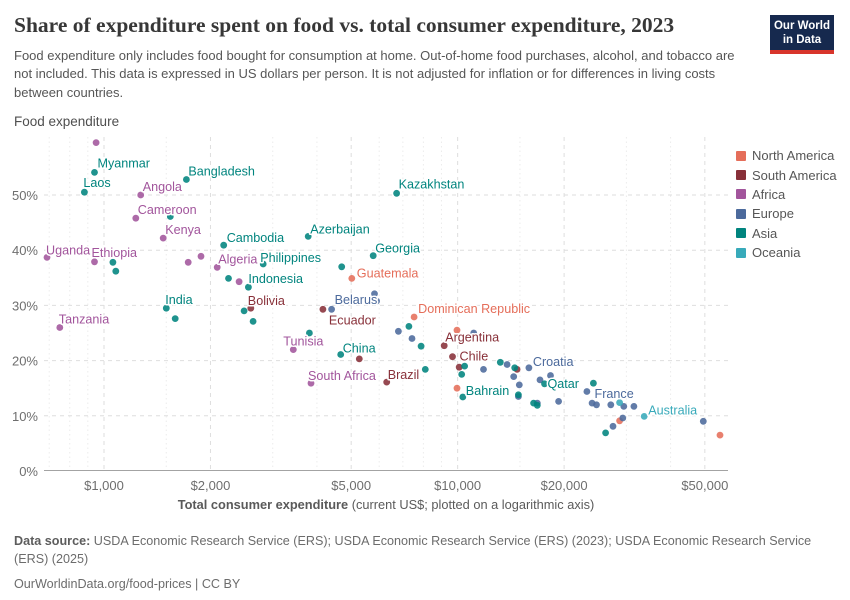 This screenshot has width=850, height=600. Describe the element at coordinates (60, 327) in the screenshot. I see `data-point-tanzania` at that location.